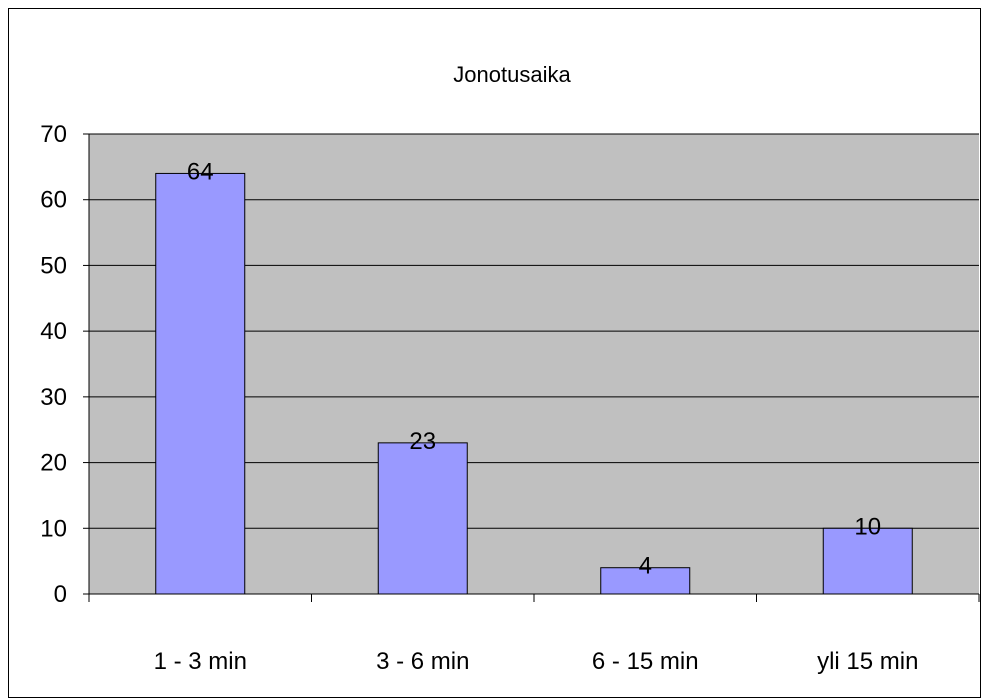 The width and height of the screenshot is (983, 698). What do you see at coordinates (53, 200) in the screenshot?
I see `y-tick-label: 60` at bounding box center [53, 200].